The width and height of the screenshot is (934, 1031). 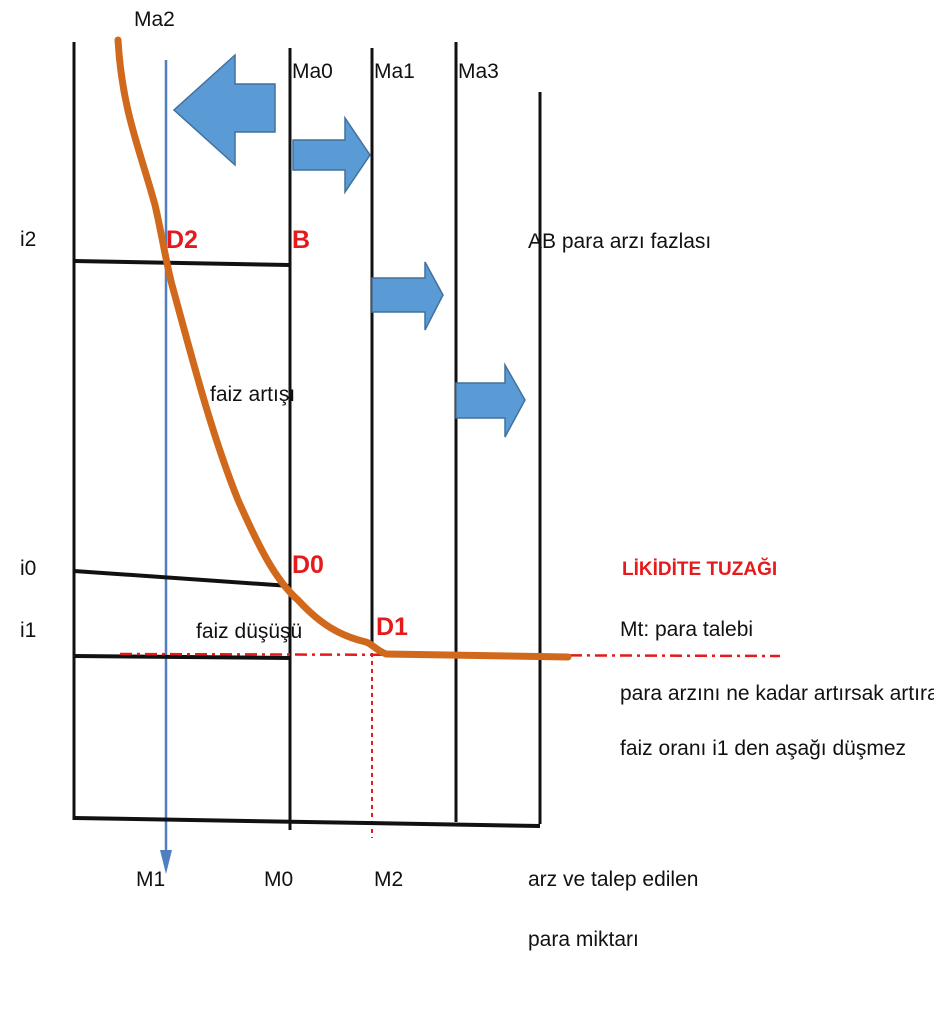 I want to click on label-ma0: Ma0, so click(x=312, y=71).